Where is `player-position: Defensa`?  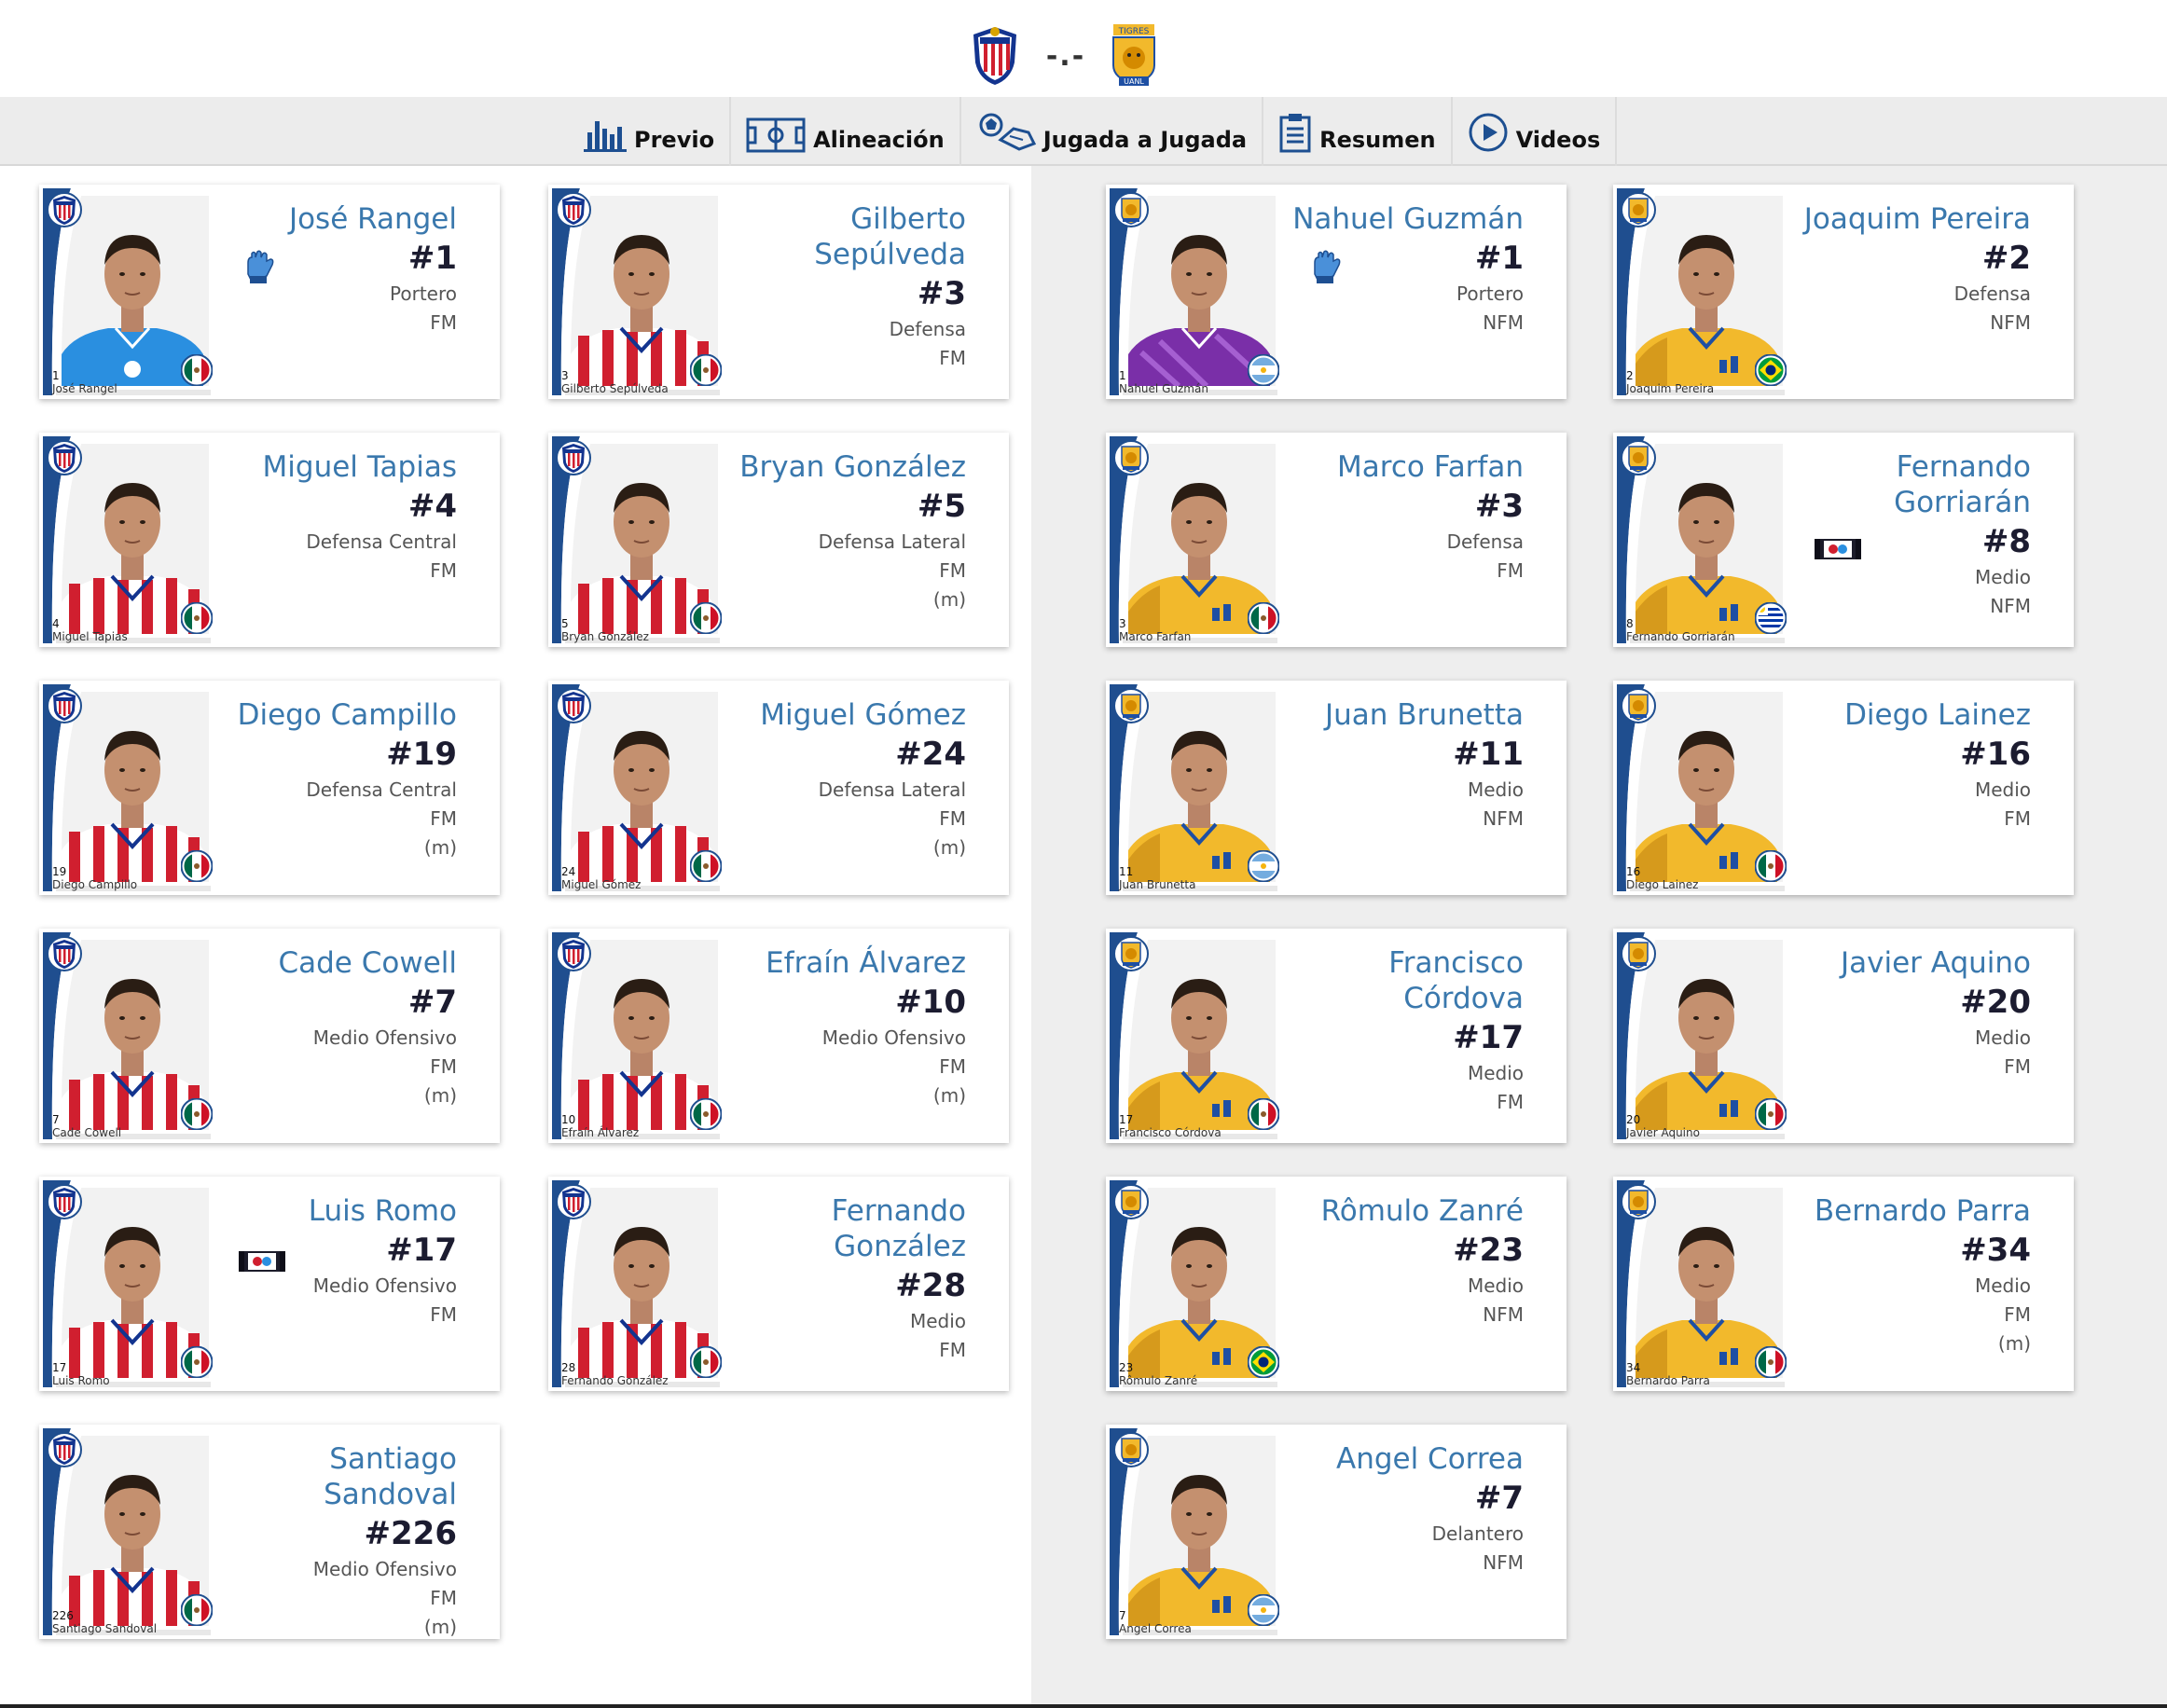 player-position: Defensa is located at coordinates (1992, 294).